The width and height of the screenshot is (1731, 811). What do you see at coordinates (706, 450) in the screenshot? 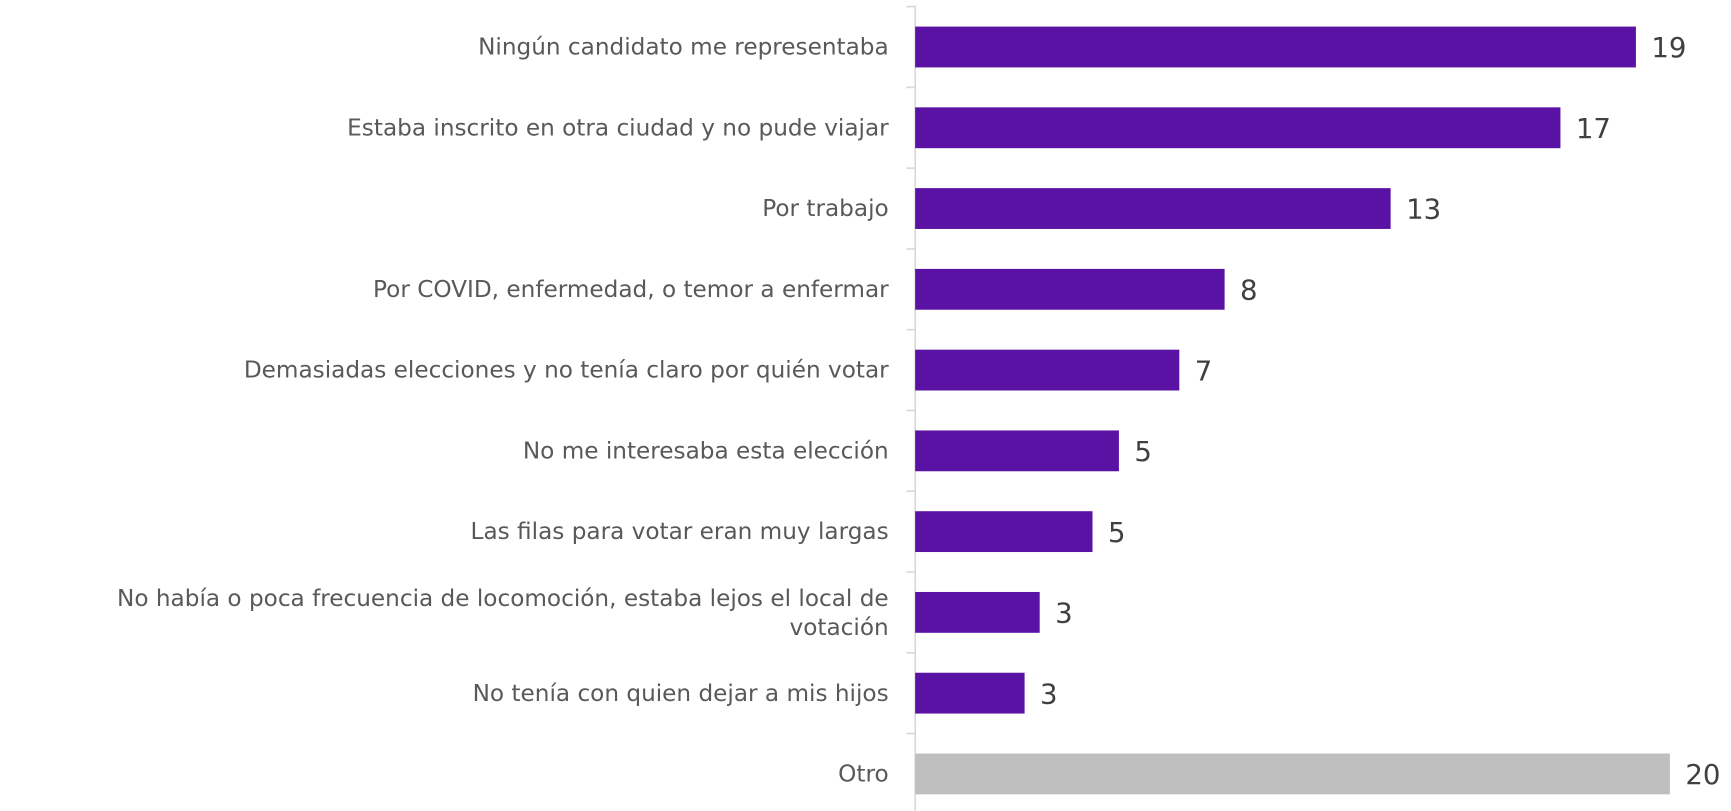
I see `category-label: No me interesaba esta elección` at bounding box center [706, 450].